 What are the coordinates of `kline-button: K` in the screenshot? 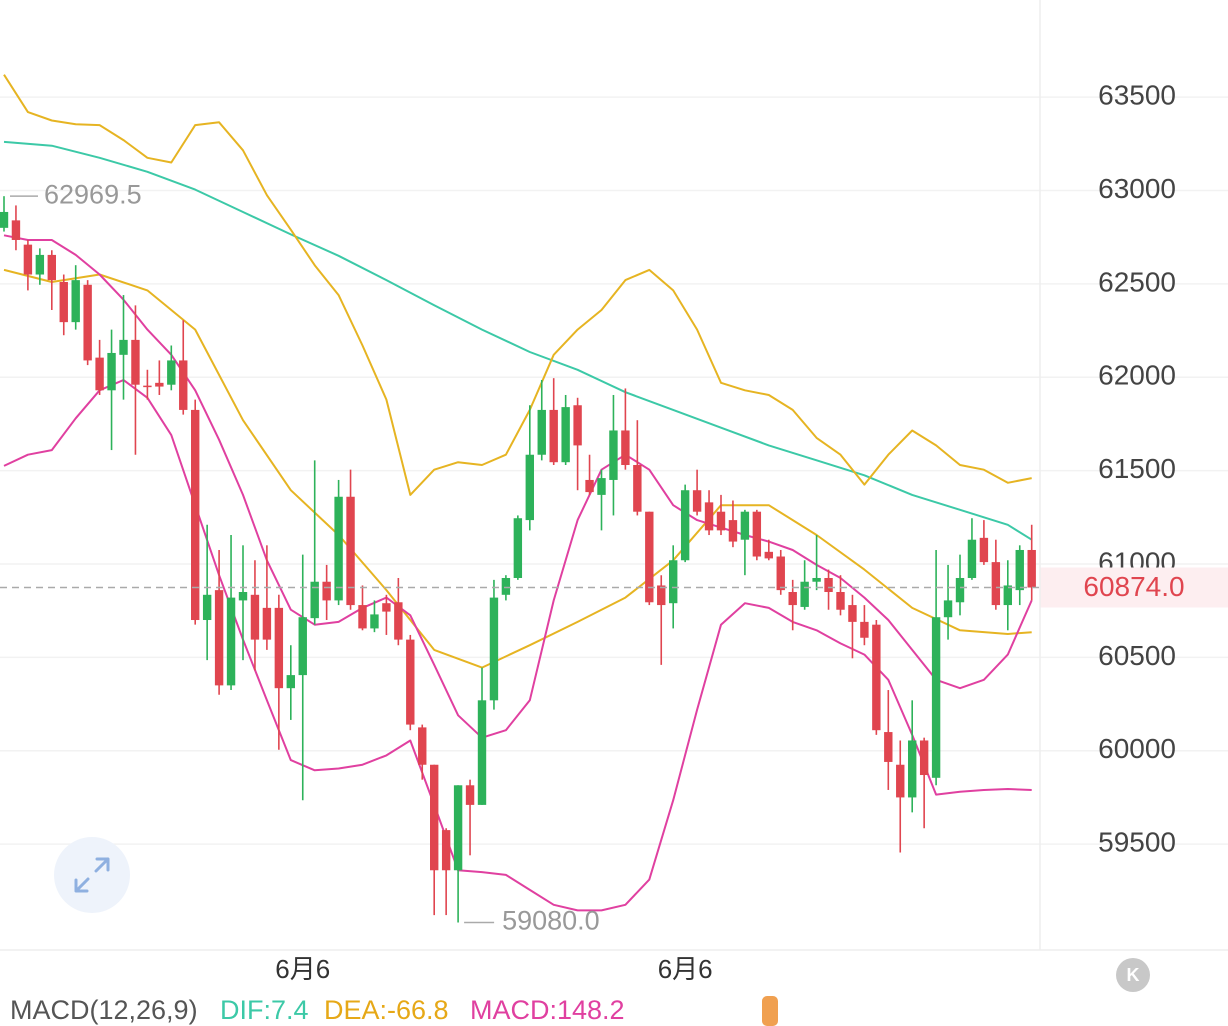 It's located at (1133, 975).